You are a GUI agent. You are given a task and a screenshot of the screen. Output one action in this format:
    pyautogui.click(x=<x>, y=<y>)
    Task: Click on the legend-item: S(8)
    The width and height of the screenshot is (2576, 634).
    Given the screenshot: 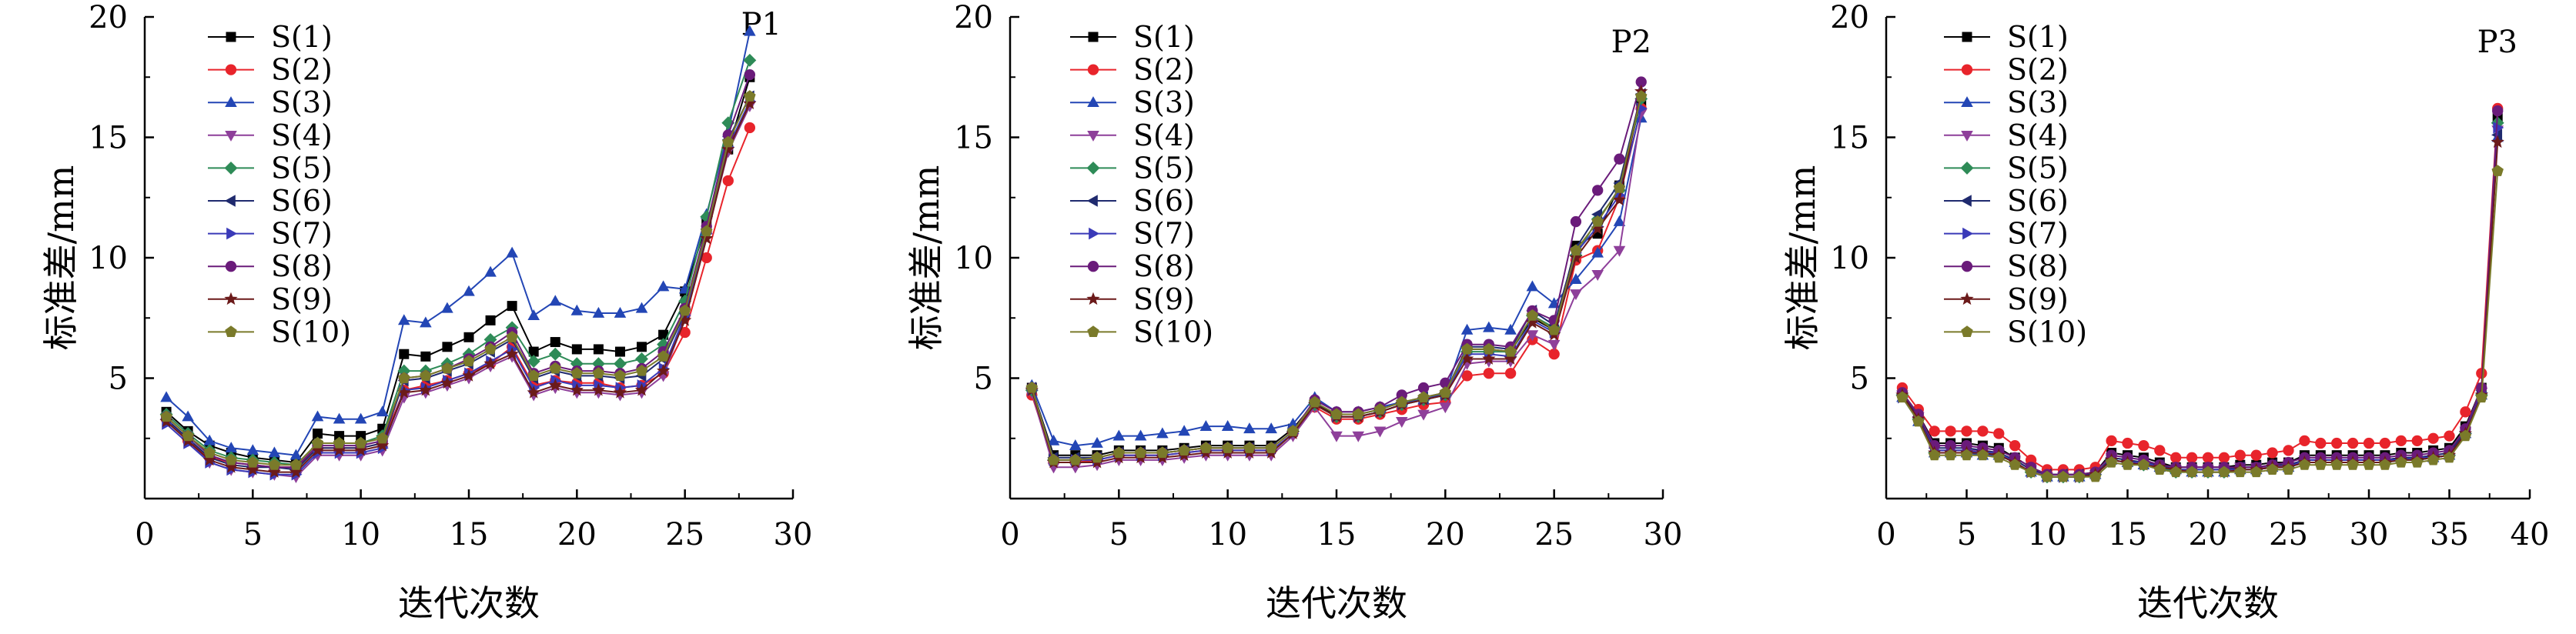 What is the action you would take?
    pyautogui.click(x=1132, y=266)
    